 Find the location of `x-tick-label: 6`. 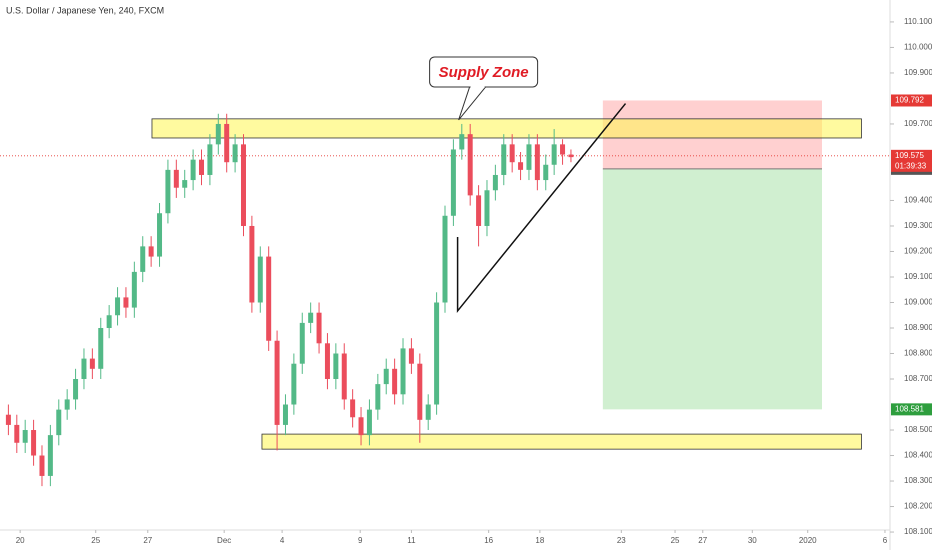

x-tick-label: 6 is located at coordinates (885, 540).